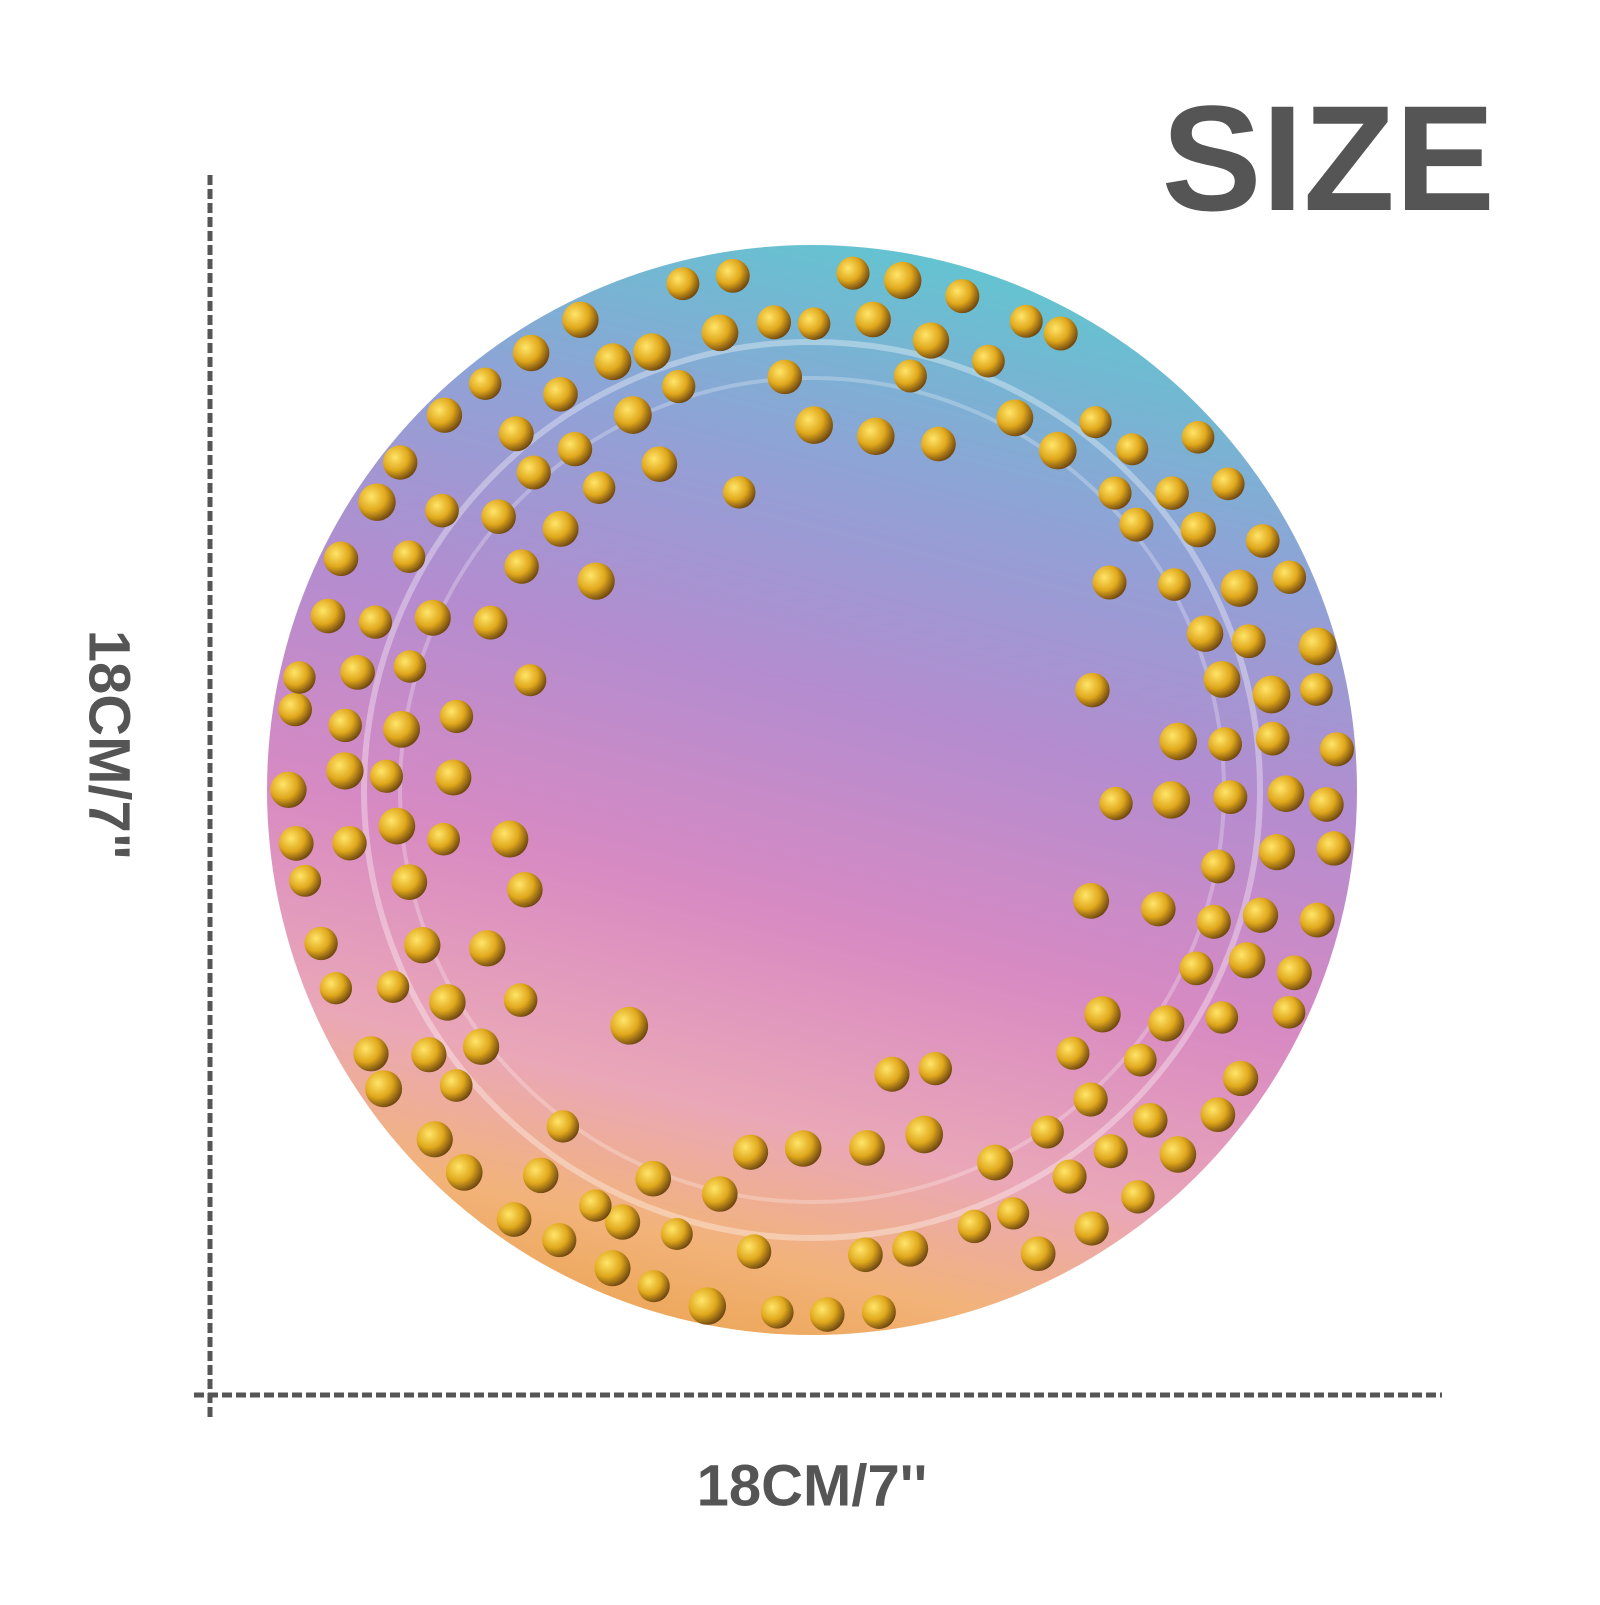 This screenshot has height=1605, width=1600. What do you see at coordinates (812, 1485) in the screenshot?
I see `width-label: 18CM/7''` at bounding box center [812, 1485].